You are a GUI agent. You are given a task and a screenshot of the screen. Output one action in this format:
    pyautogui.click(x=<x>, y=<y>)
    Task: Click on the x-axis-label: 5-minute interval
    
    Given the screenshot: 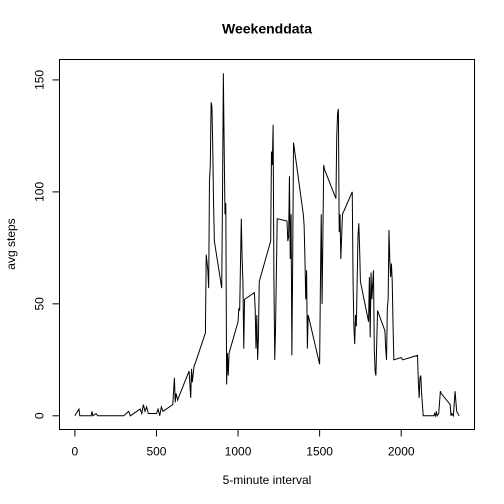 What is the action you would take?
    pyautogui.click(x=267, y=480)
    